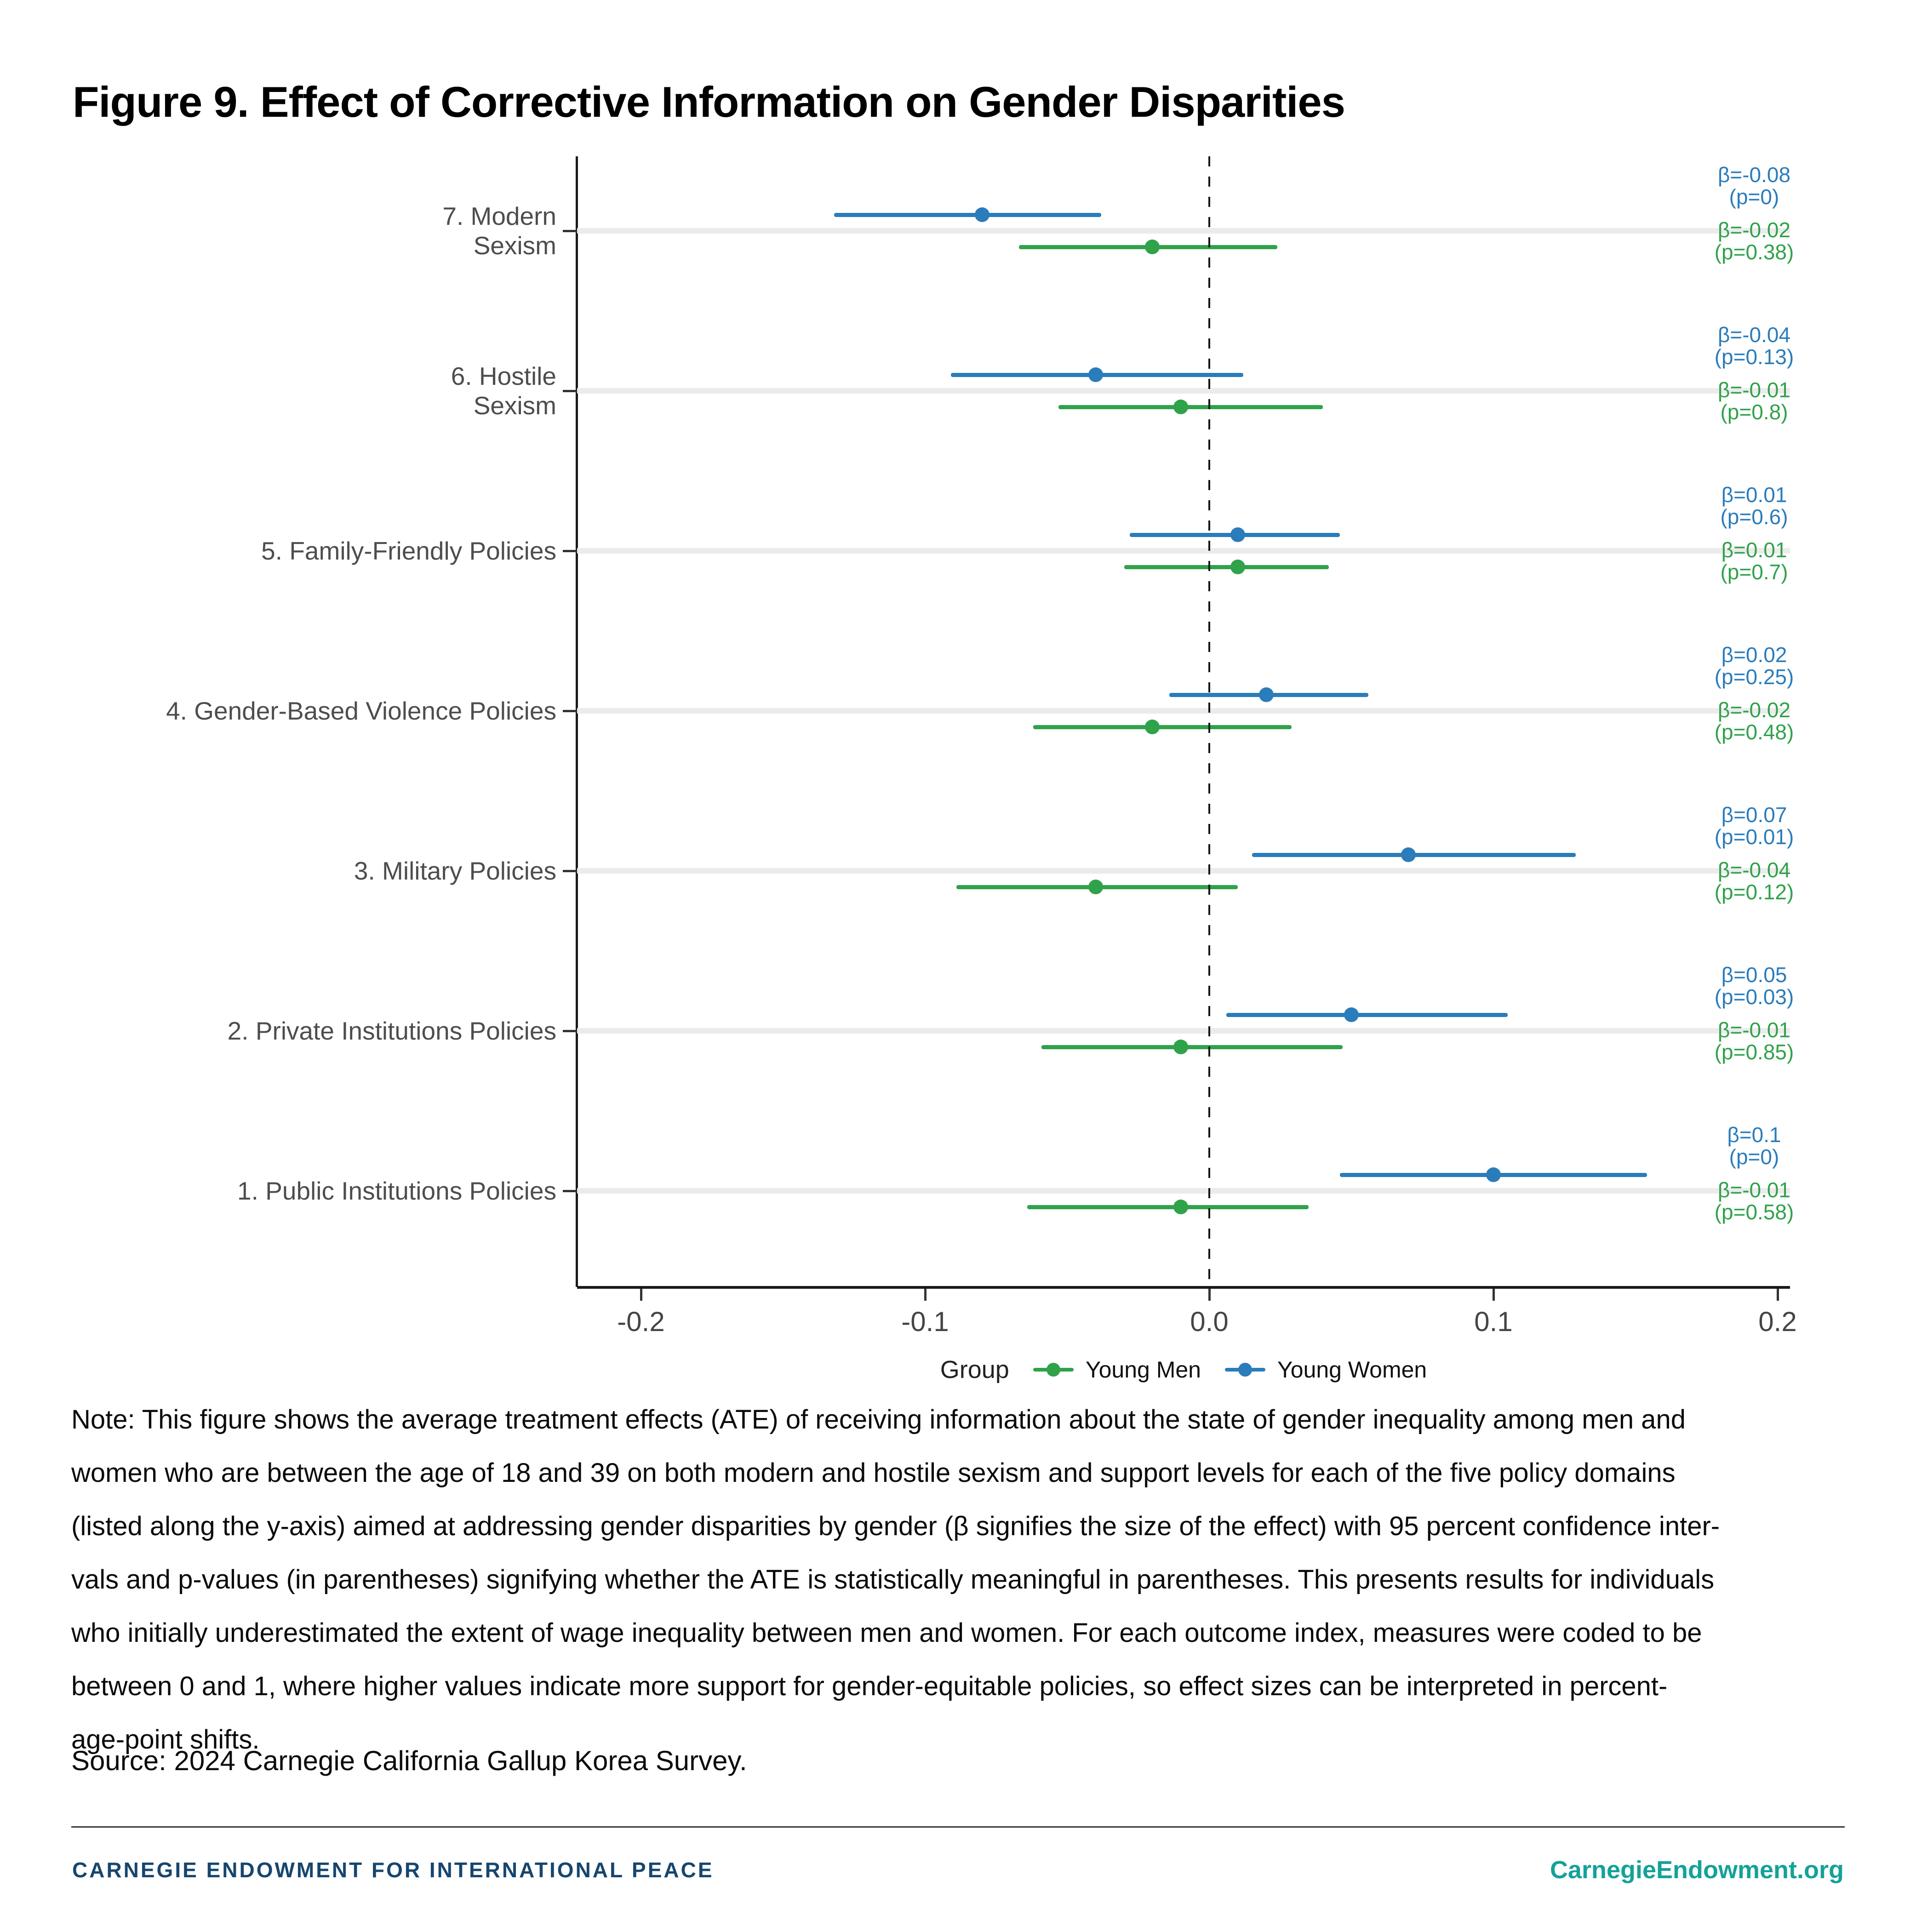  I want to click on beta-annotation-young-men: β=0.01 (p=0.7), so click(1754, 561).